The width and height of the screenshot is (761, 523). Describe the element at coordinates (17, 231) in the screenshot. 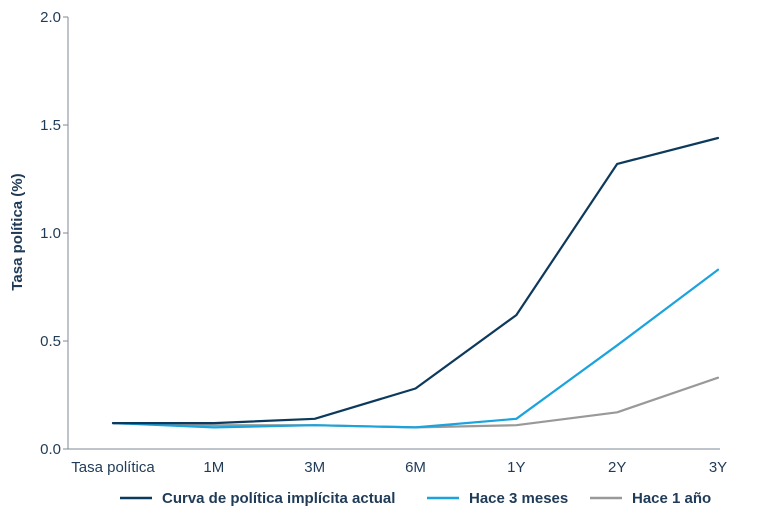

I see `y-axis-title: Tasa política (%)` at that location.